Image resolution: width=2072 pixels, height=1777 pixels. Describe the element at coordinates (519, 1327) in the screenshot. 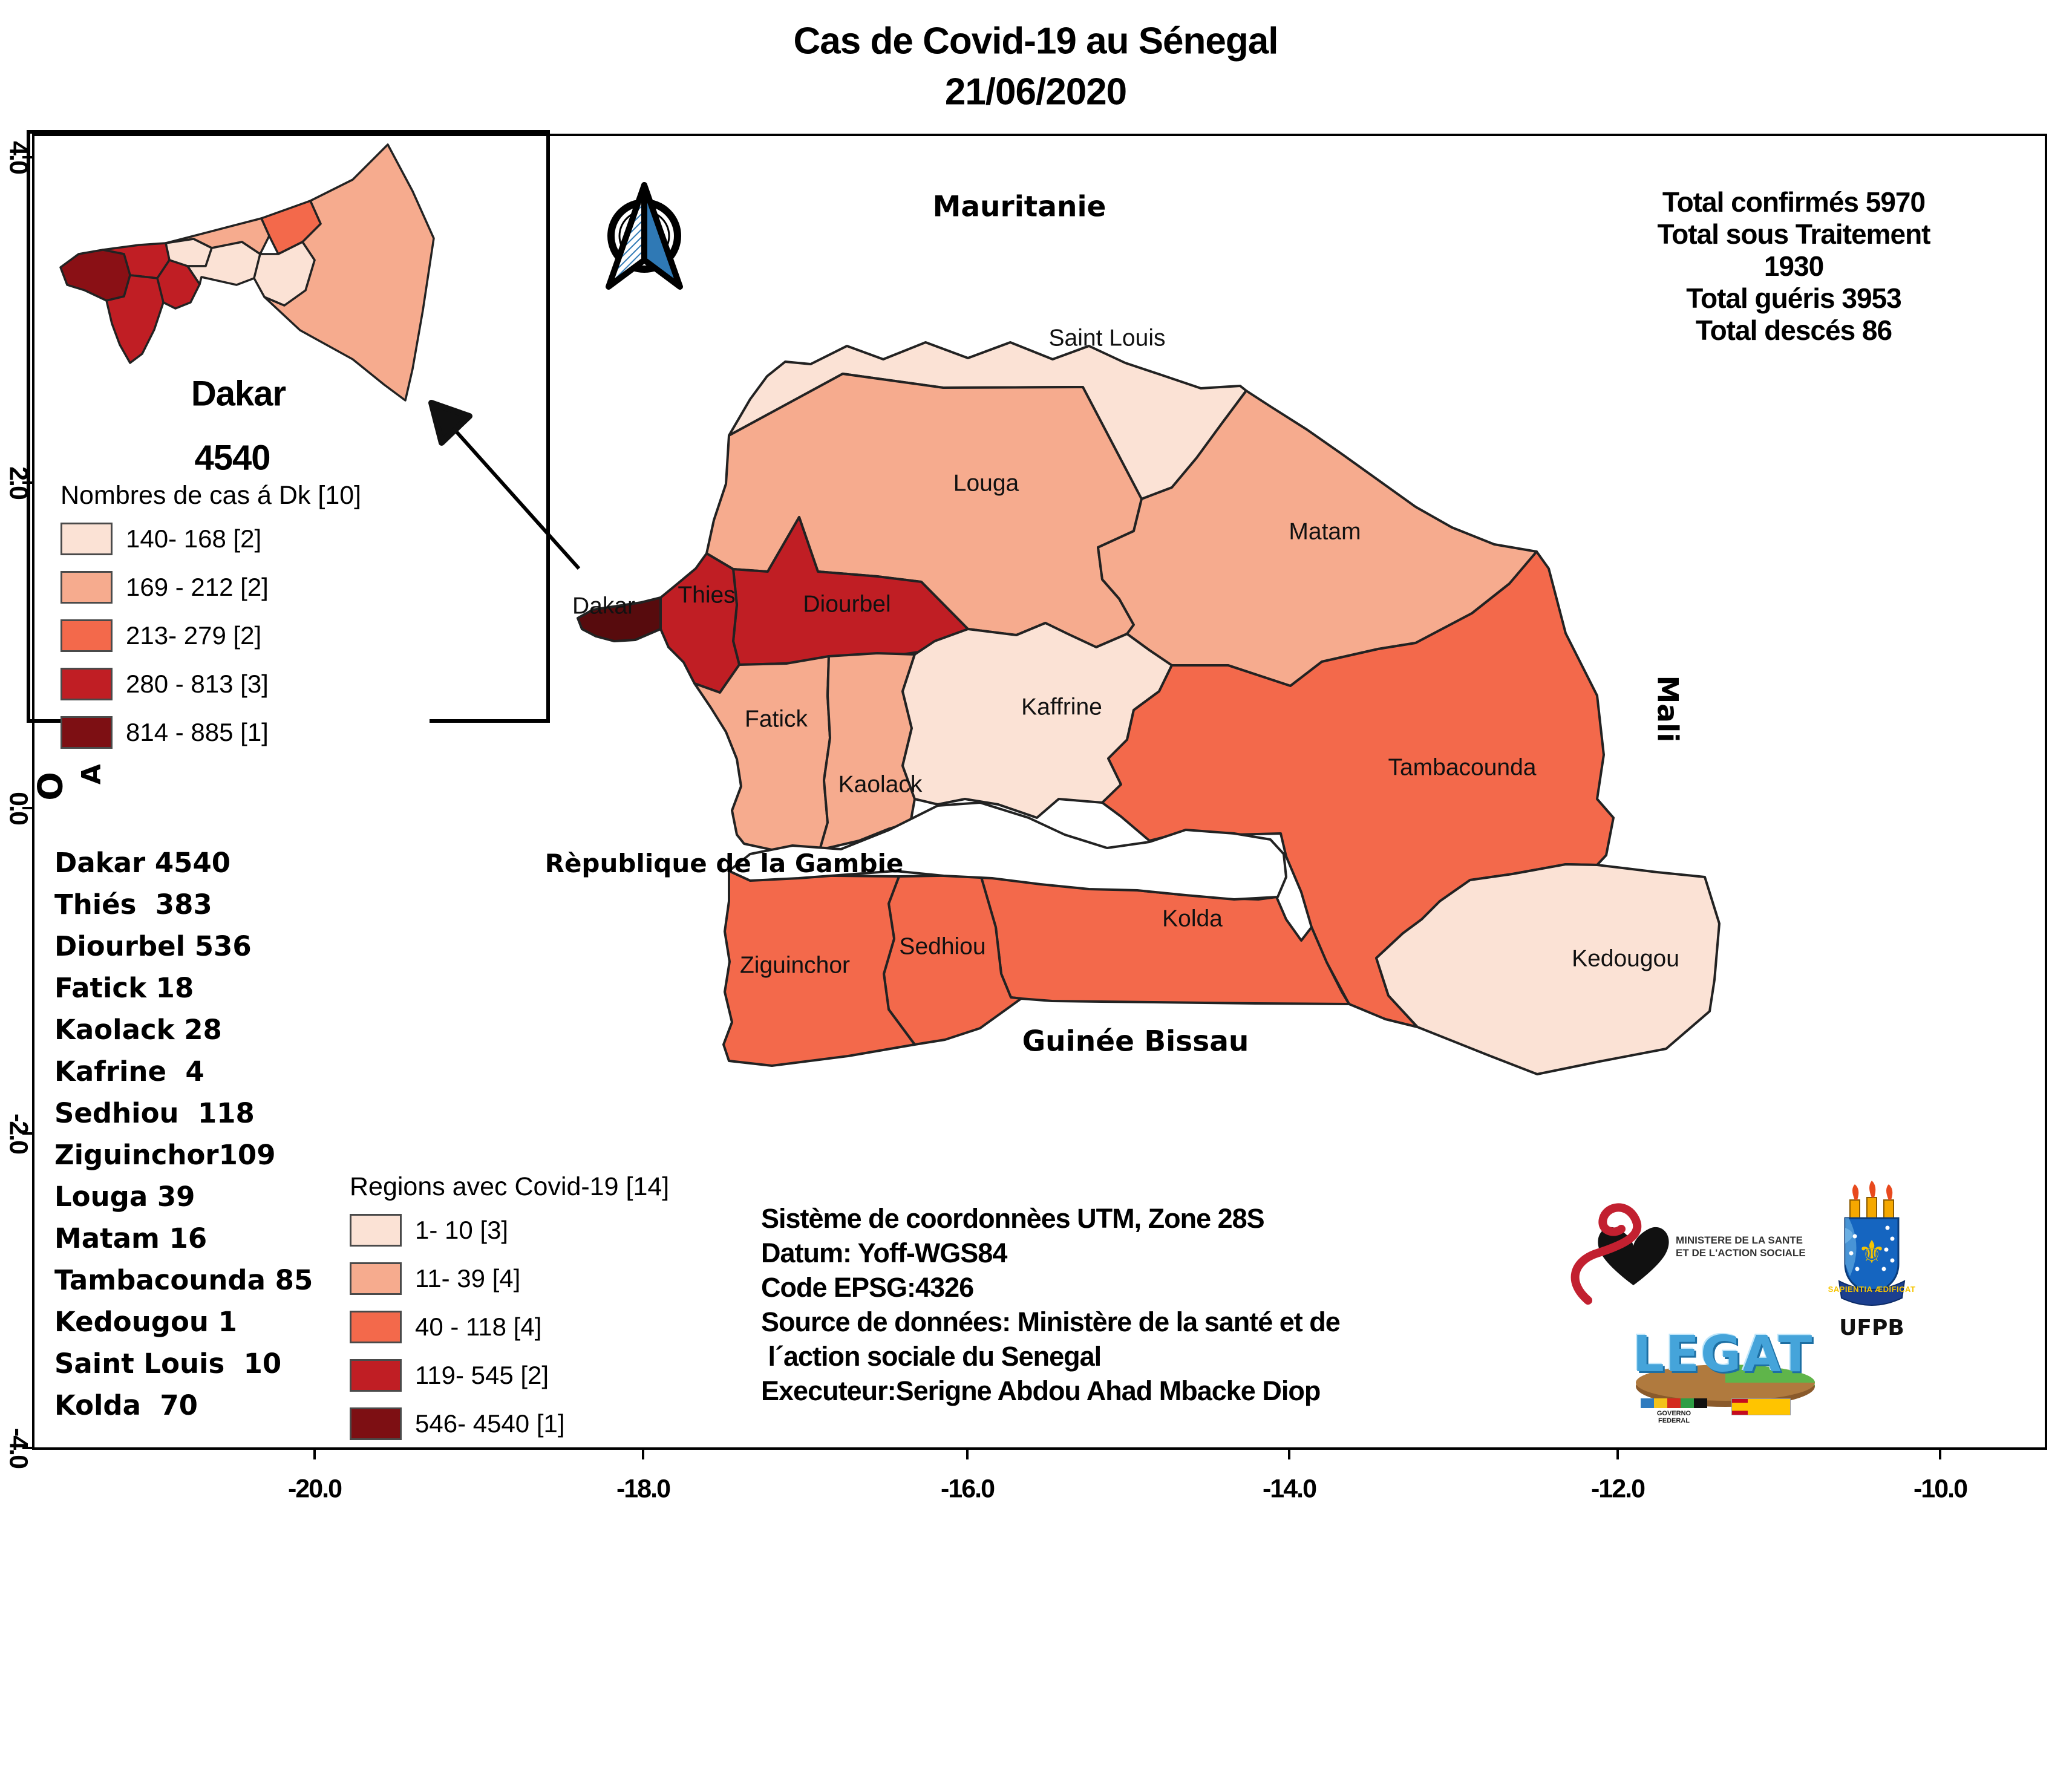

I see `legend-row: 40 - 118 [4]` at that location.